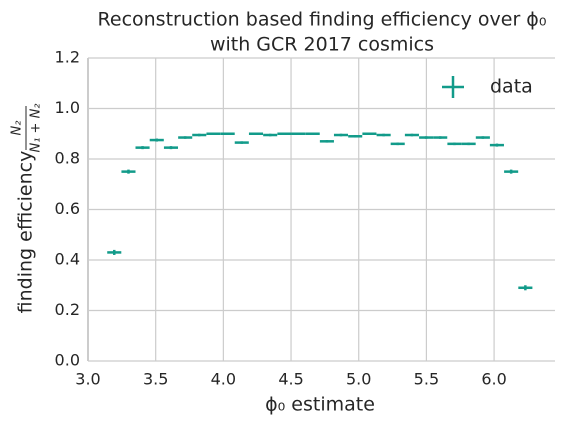 The image size is (561, 424). What do you see at coordinates (426, 379) in the screenshot?
I see `x-tick-label: 5.5` at bounding box center [426, 379].